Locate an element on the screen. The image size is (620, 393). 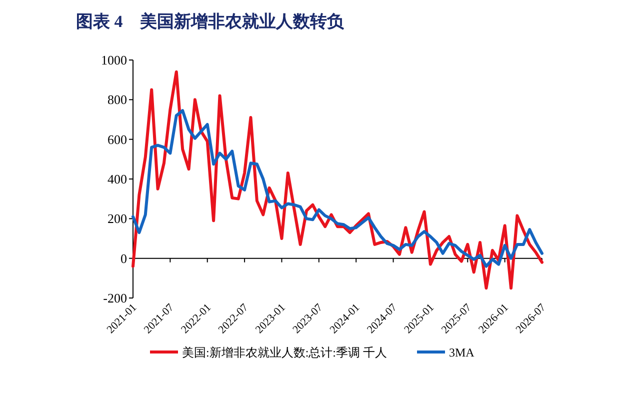
y-tick-label: 400 is located at coordinates (117, 179).